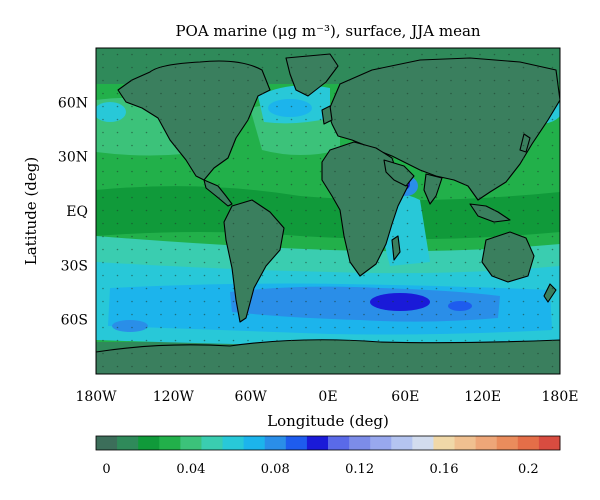  I want to click on colorbar, so click(328, 443).